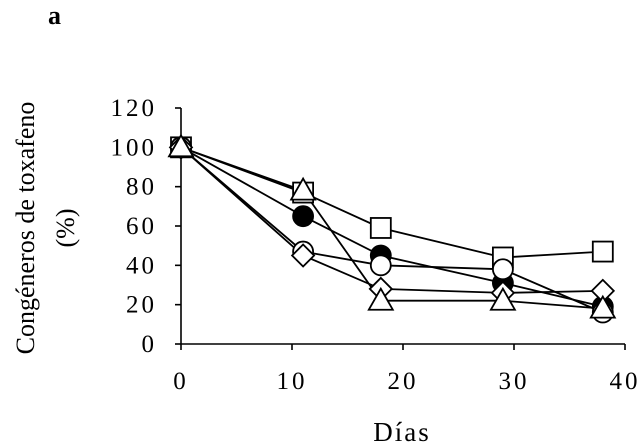 This screenshot has height=447, width=643. What do you see at coordinates (134, 108) in the screenshot?
I see `y-tick-label: 120` at bounding box center [134, 108].